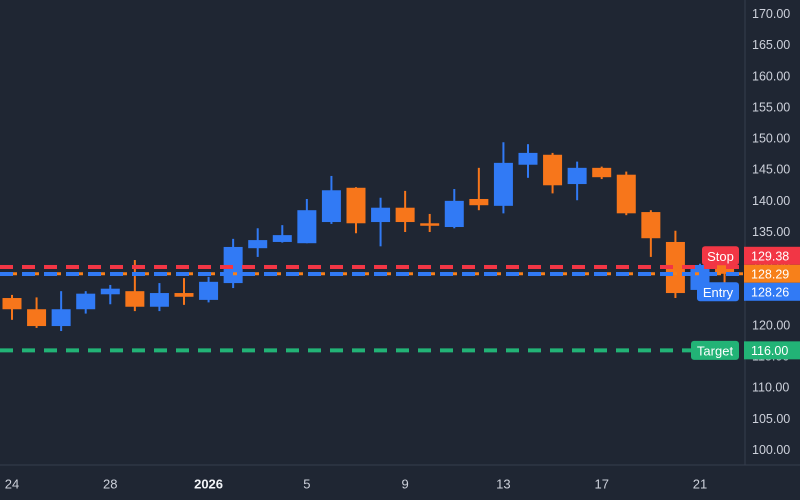  Describe the element at coordinates (771, 107) in the screenshot. I see `price-tick-label: 155.00` at that location.